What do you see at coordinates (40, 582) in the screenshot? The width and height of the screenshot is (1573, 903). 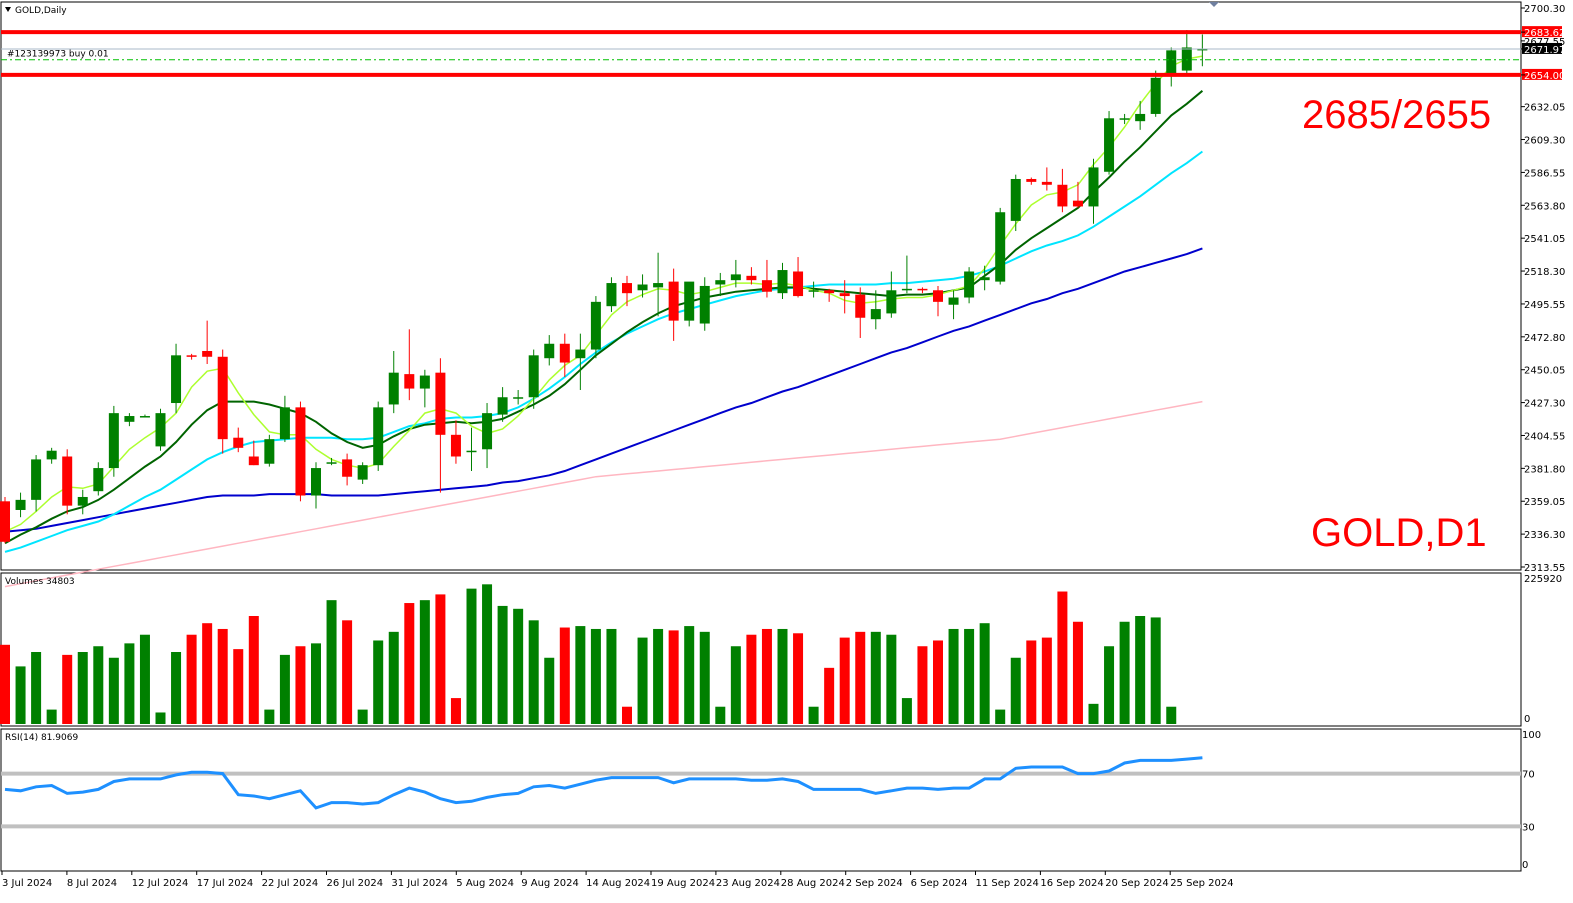 I see `volume-title: Volumes 34803` at bounding box center [40, 582].